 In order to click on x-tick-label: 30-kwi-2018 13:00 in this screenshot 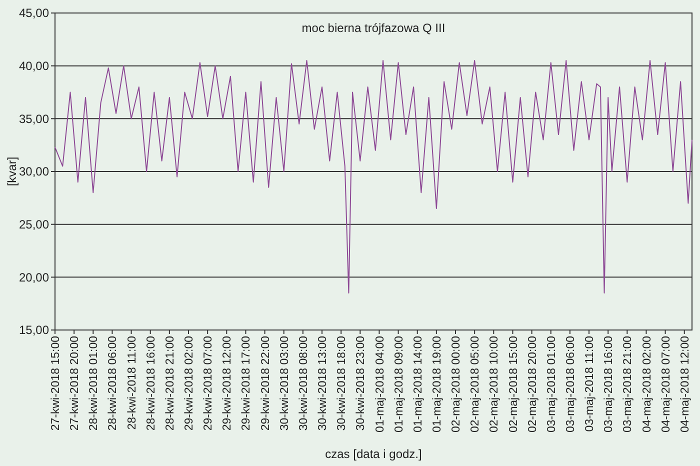, I will do `click(323, 383)`.